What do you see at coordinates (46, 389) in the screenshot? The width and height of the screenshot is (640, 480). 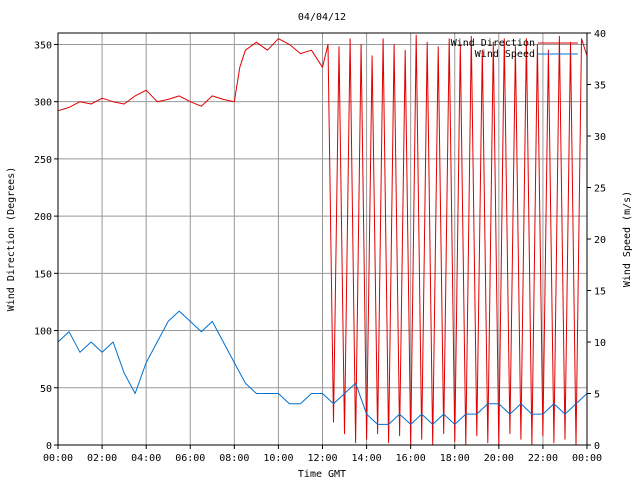 I see `left-tick-label: 50` at bounding box center [46, 389].